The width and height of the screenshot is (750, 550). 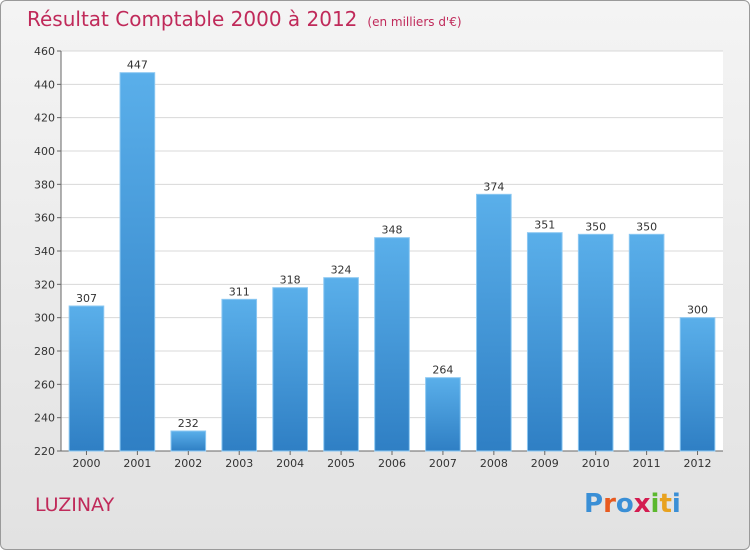 What do you see at coordinates (392, 463) in the screenshot?
I see `x-tick-label-2006: 2006` at bounding box center [392, 463].